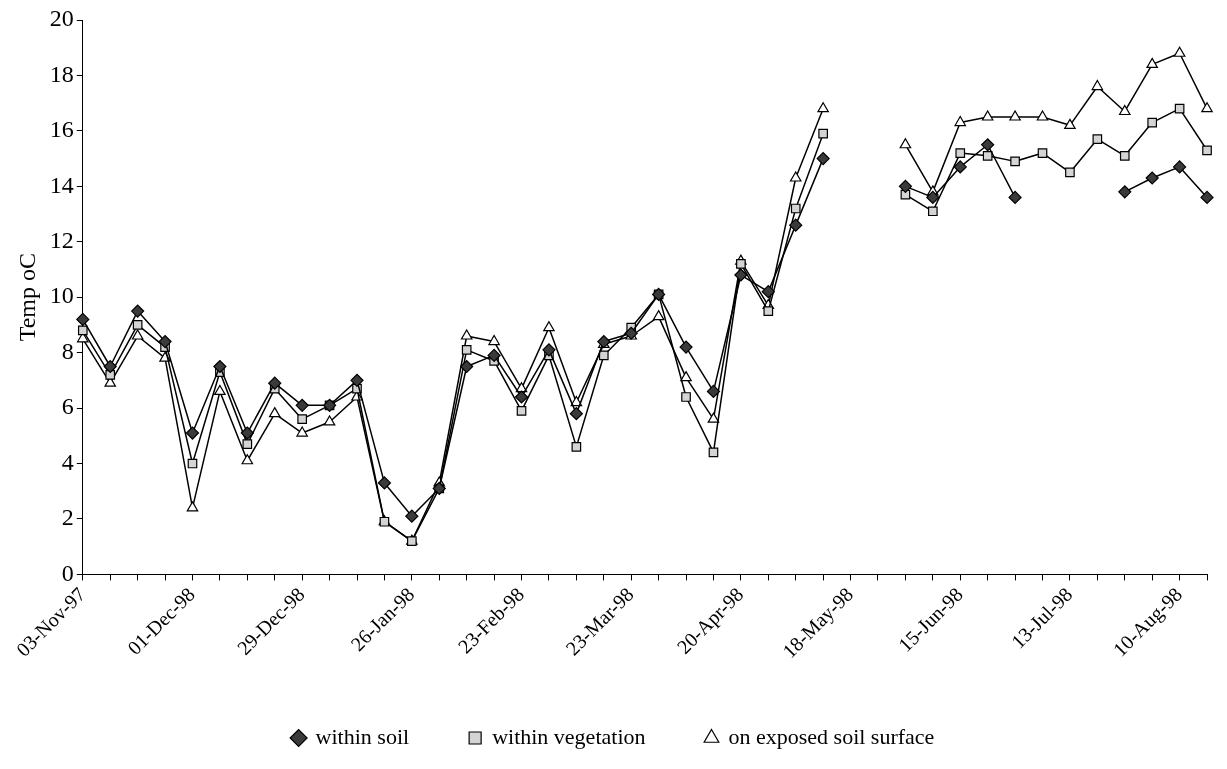  I want to click on y-tick-label: 4, so click(67, 461).